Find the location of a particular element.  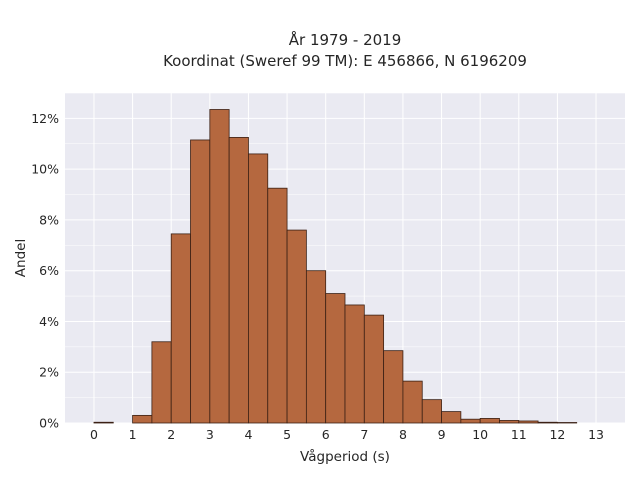

x-tick-label-7: 7 is located at coordinates (364, 434).